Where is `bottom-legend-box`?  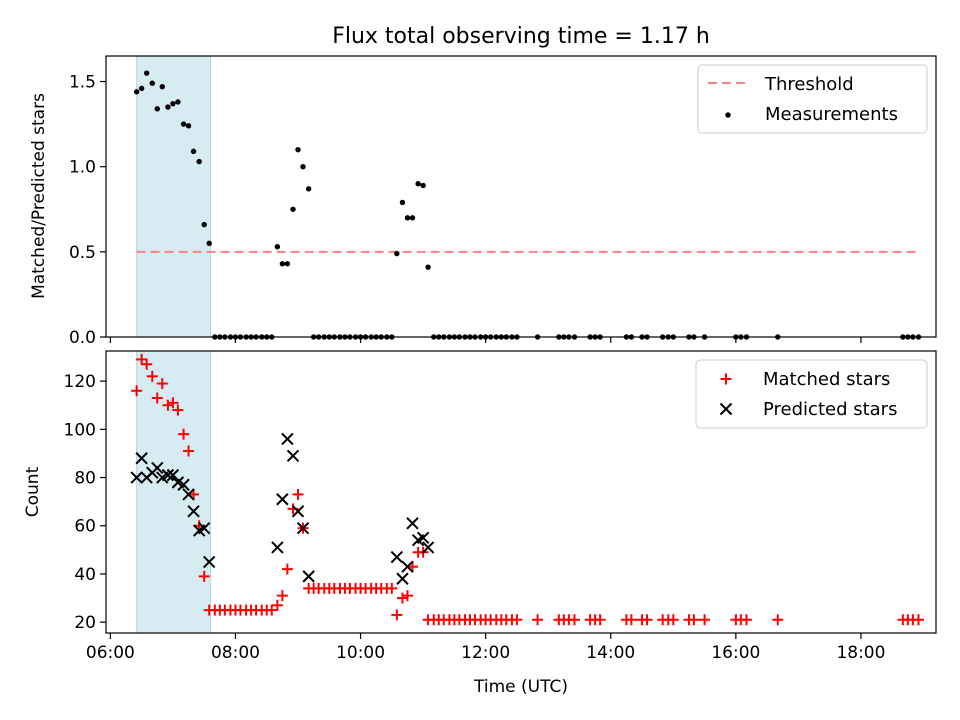
bottom-legend-box is located at coordinates (811, 394).